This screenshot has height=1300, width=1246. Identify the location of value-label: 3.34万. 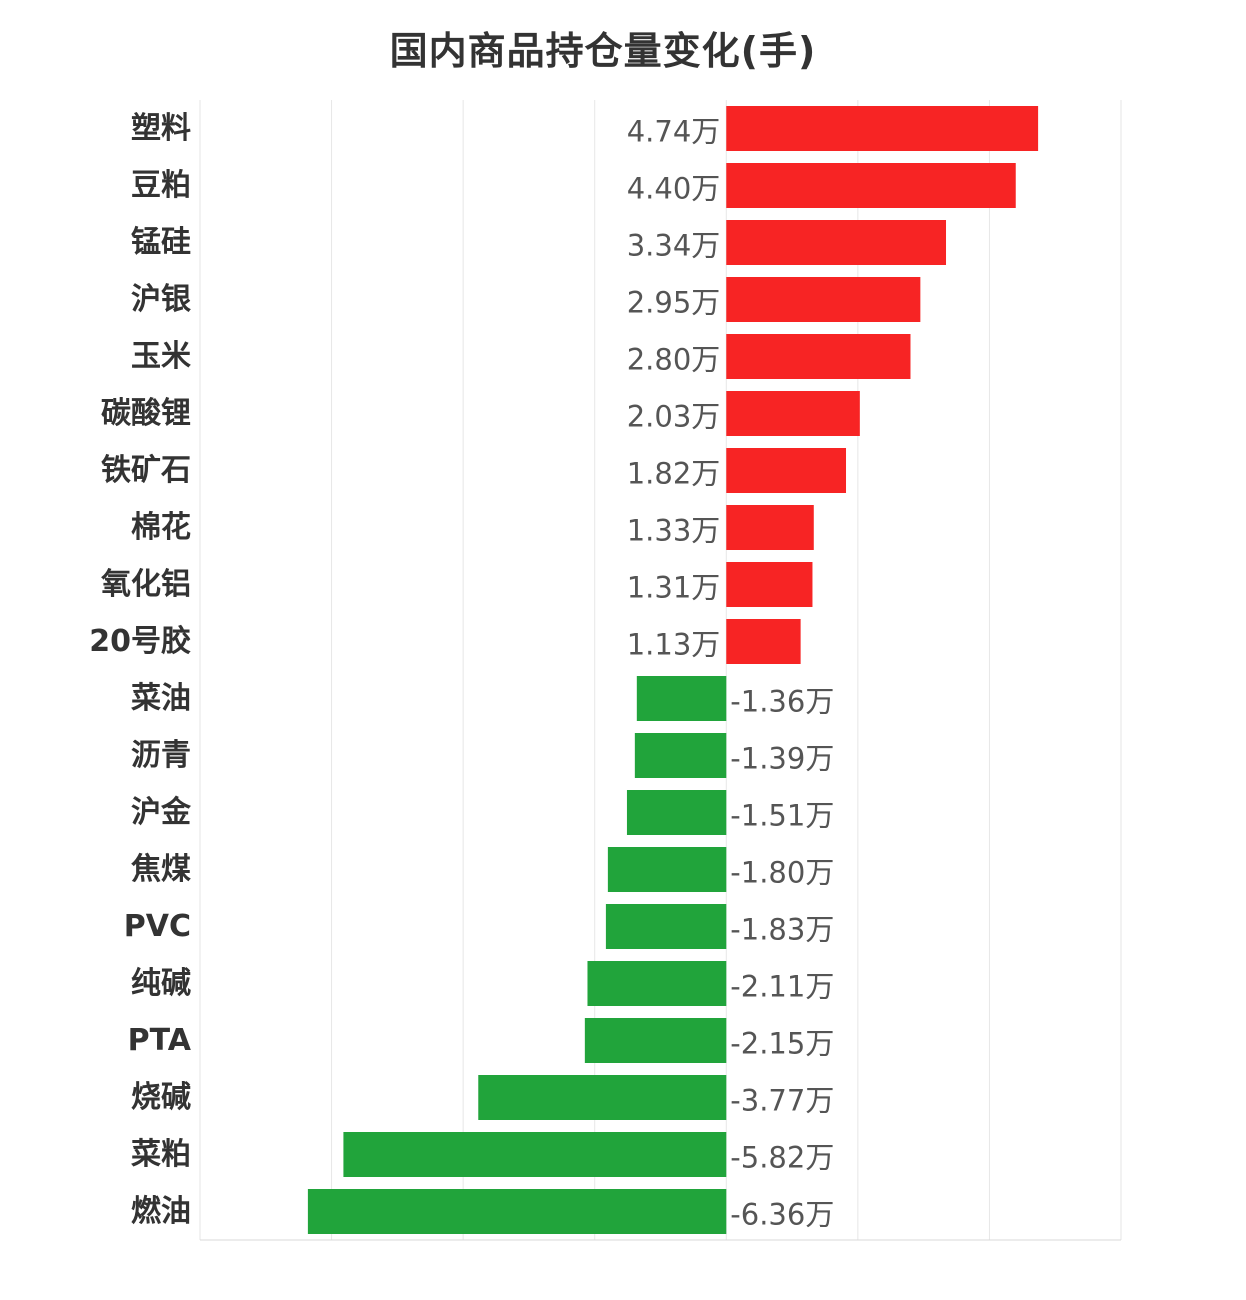
(674, 246).